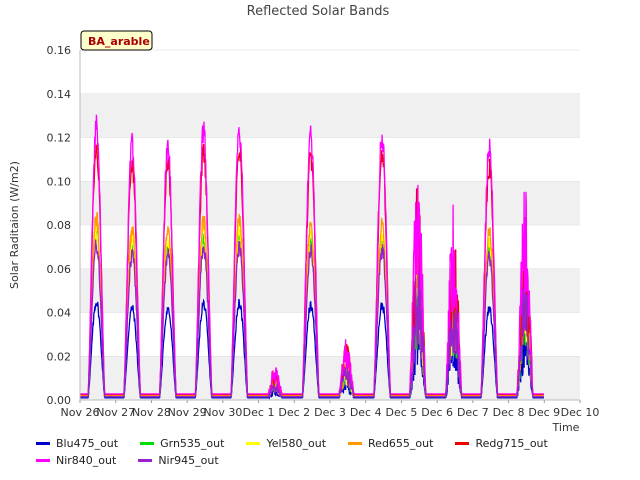 The width and height of the screenshot is (640, 480). I want to click on x-tick-label: Dec 9, so click(544, 412).